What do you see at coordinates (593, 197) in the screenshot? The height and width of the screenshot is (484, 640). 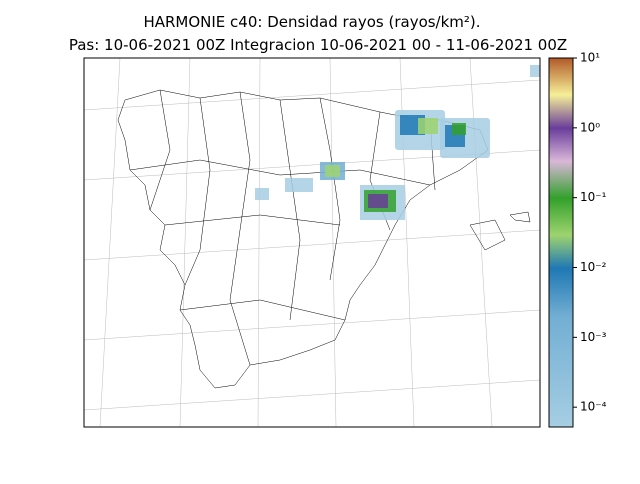 I see `colorbar-tick-label: 10⁻¹` at bounding box center [593, 197].